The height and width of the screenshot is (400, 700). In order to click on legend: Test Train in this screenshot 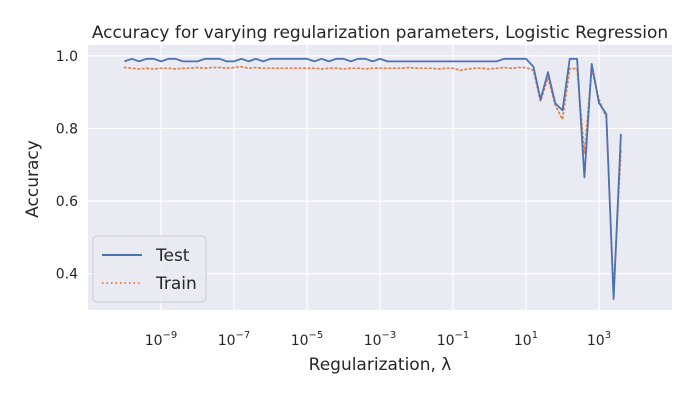, I will do `click(149, 269)`.